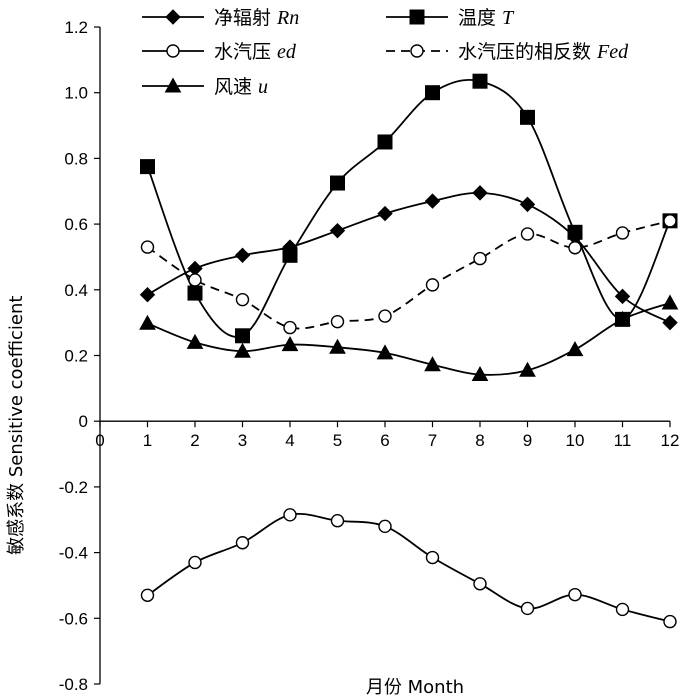 The image size is (700, 698). What do you see at coordinates (477, 18) in the screenshot?
I see `legend-label-cn: 温度` at bounding box center [477, 18].